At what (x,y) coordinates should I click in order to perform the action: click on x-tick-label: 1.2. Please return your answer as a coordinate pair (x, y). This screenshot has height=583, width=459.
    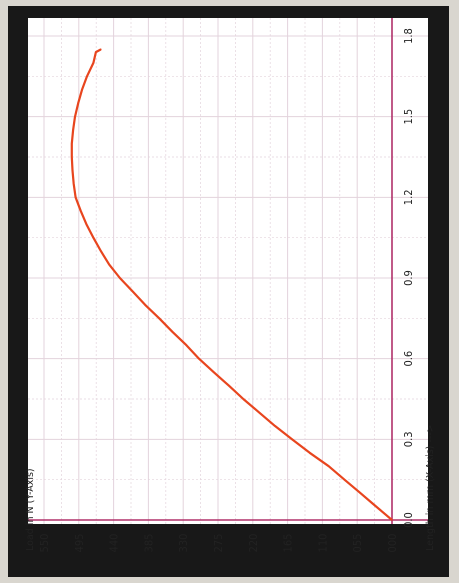
    Looking at the image, I should click on (408, 197).